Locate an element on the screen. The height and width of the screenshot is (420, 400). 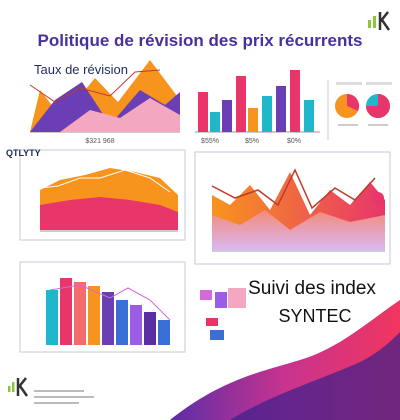
label: $5% is located at coordinates (252, 141).